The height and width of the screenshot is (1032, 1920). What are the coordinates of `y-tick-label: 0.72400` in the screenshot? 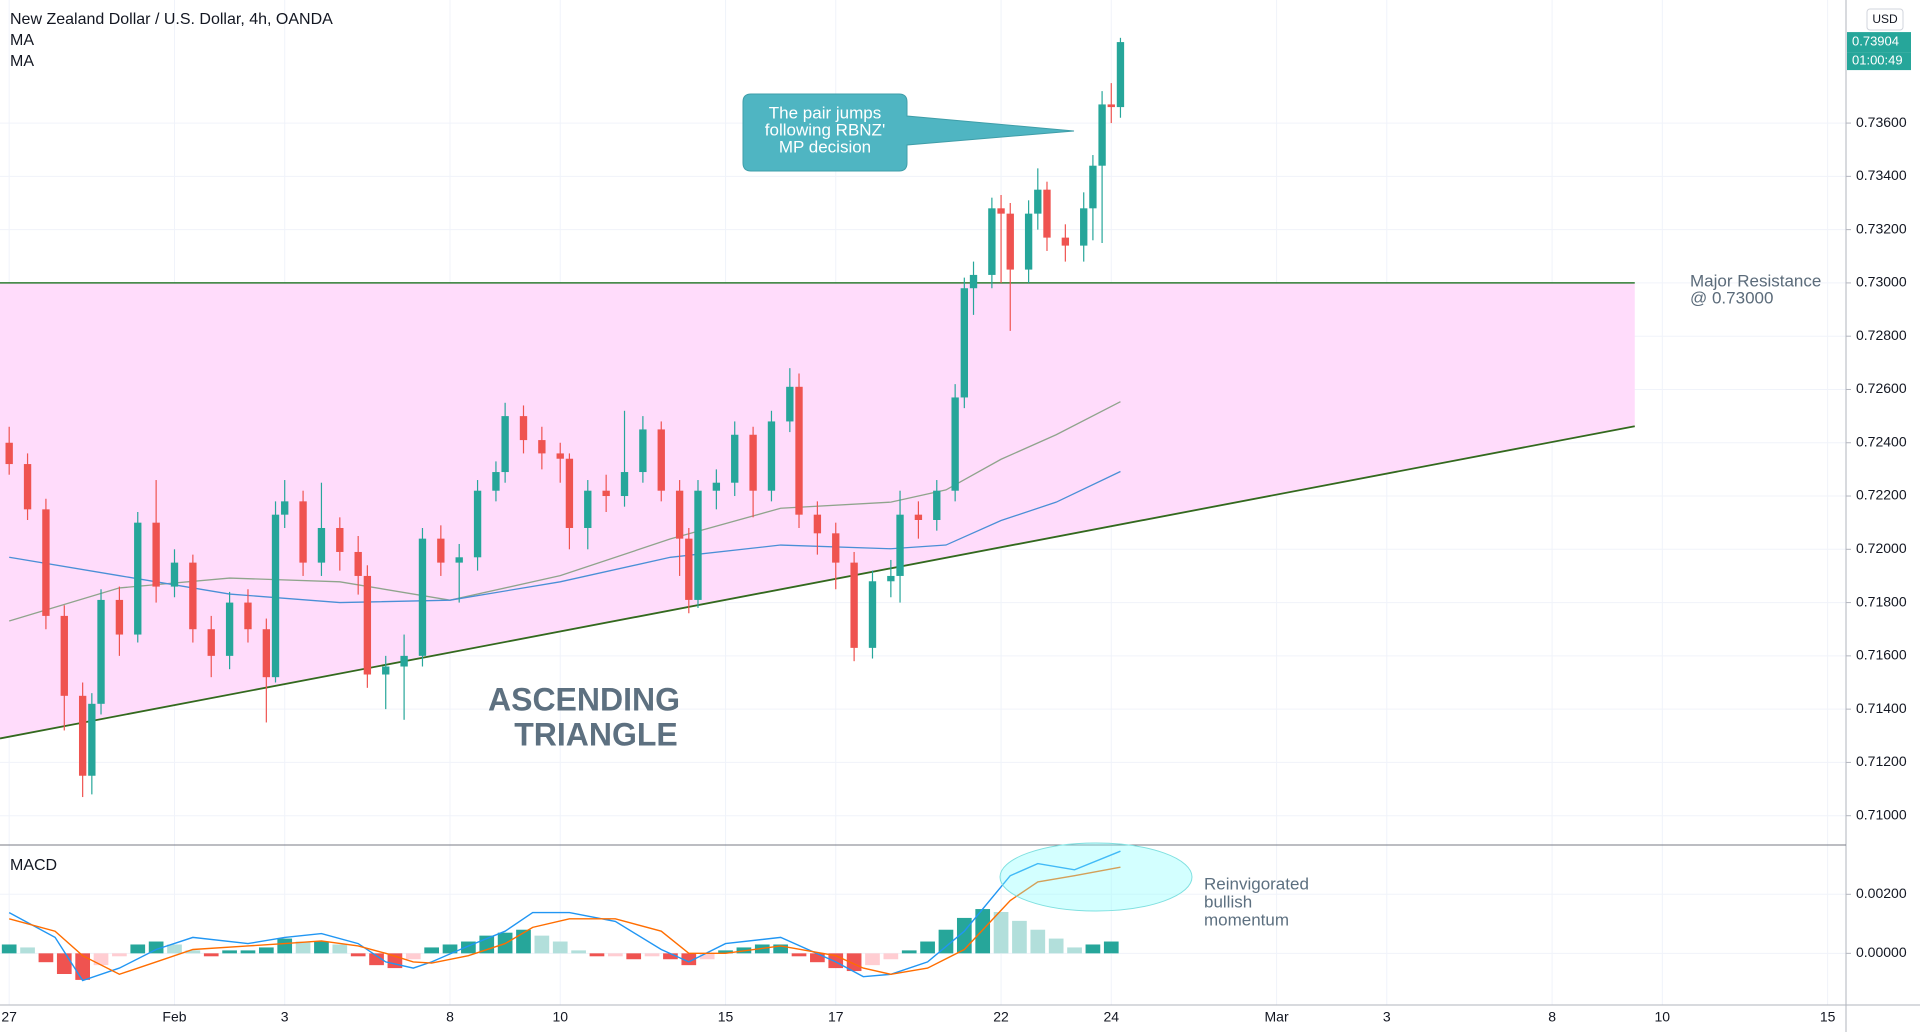 It's located at (1881, 441).